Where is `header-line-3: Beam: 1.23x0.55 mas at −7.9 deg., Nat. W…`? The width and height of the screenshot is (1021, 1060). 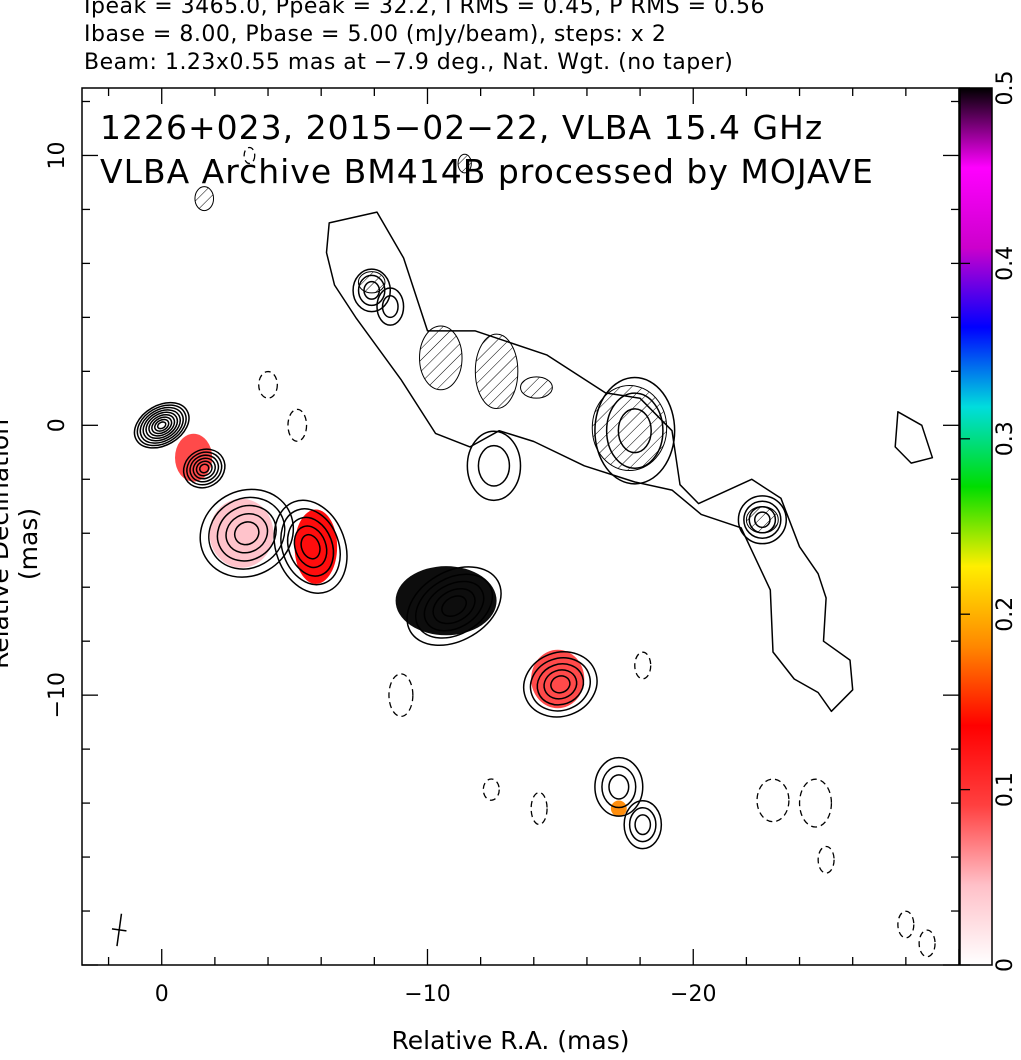
header-line-3: Beam: 1.23x0.55 mas at −7.9 deg., Nat. W… is located at coordinates (409, 62).